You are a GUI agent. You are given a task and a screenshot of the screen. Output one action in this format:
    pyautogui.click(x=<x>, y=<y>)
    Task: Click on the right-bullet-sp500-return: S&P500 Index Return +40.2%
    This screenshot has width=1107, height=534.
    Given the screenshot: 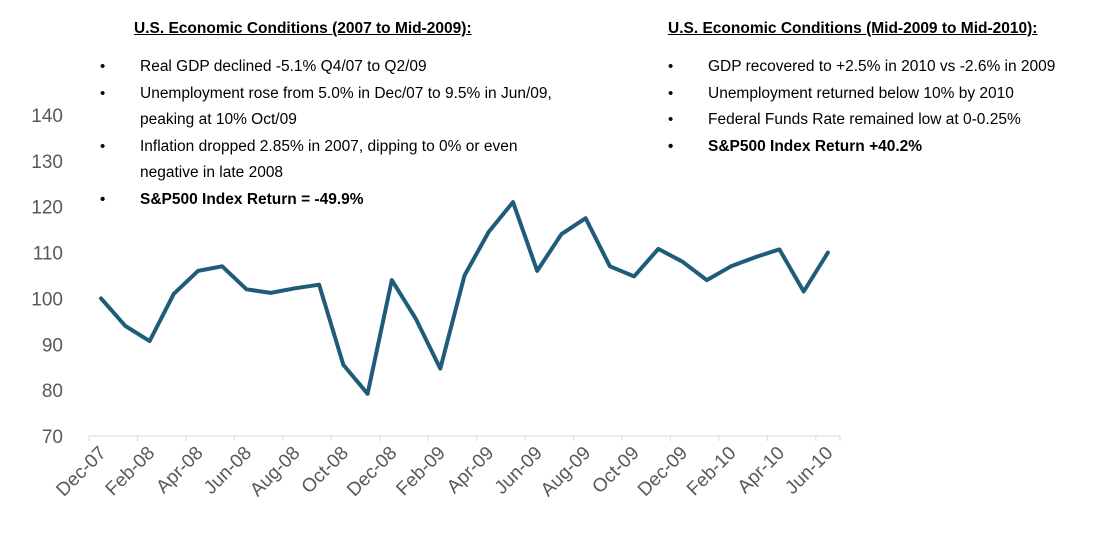 What is the action you would take?
    pyautogui.click(x=883, y=147)
    